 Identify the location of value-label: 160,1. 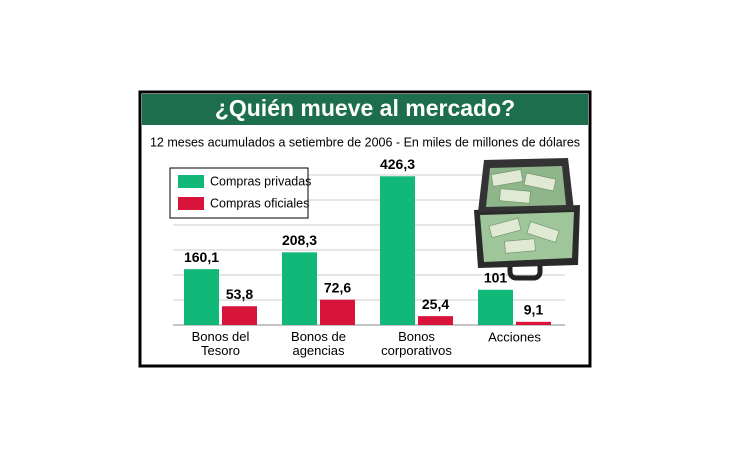
(201, 257).